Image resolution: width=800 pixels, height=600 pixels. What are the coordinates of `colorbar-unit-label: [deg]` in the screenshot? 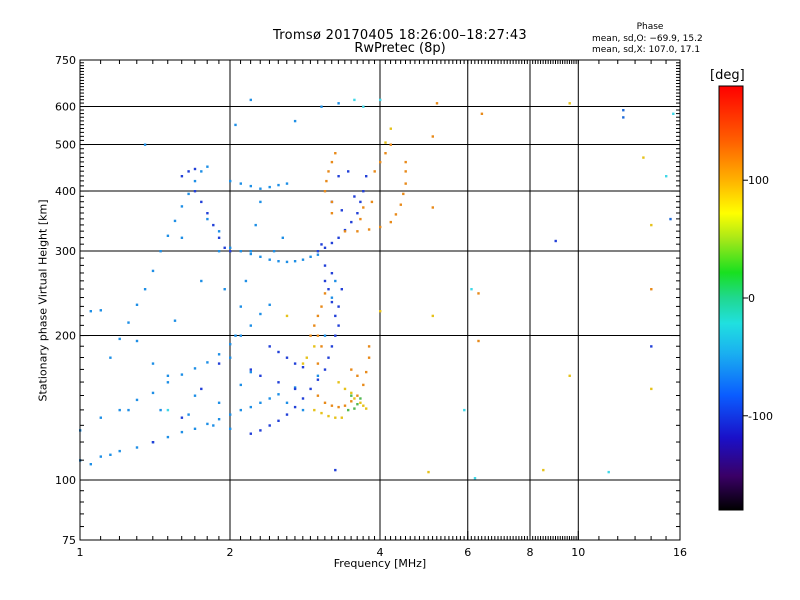 It's located at (727, 75).